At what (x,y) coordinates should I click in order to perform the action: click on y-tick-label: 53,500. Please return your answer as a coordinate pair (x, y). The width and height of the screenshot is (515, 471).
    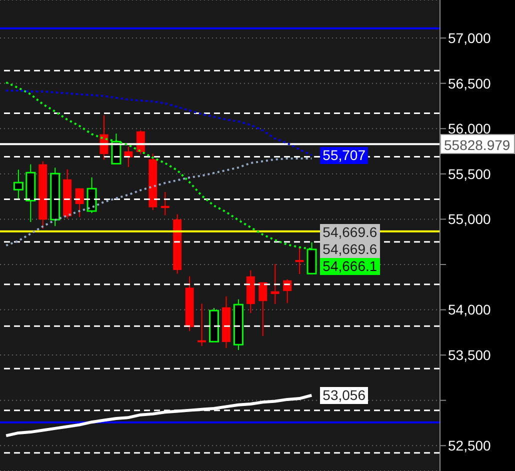
    Looking at the image, I should click on (470, 355).